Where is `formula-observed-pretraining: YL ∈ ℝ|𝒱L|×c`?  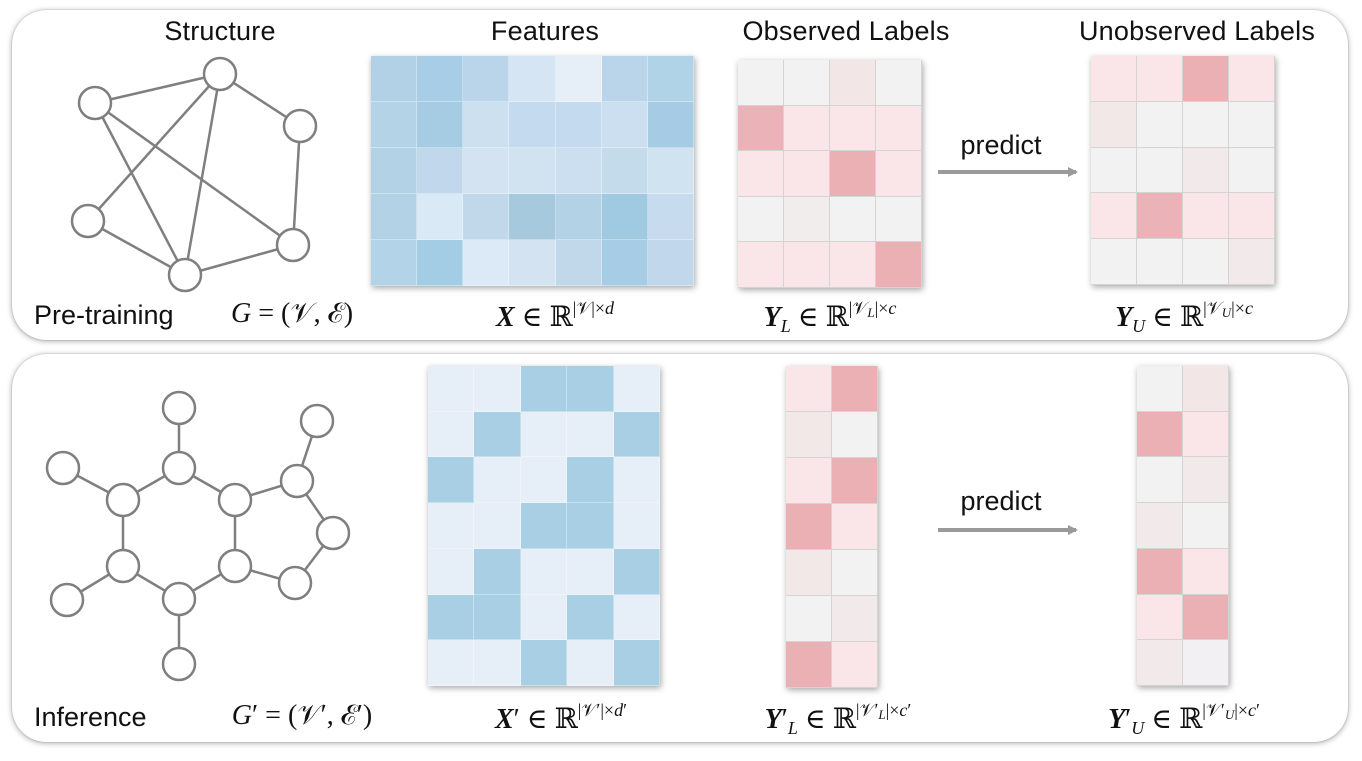
formula-observed-pretraining: YL ∈ ℝ|𝒱L|×c is located at coordinates (830, 317).